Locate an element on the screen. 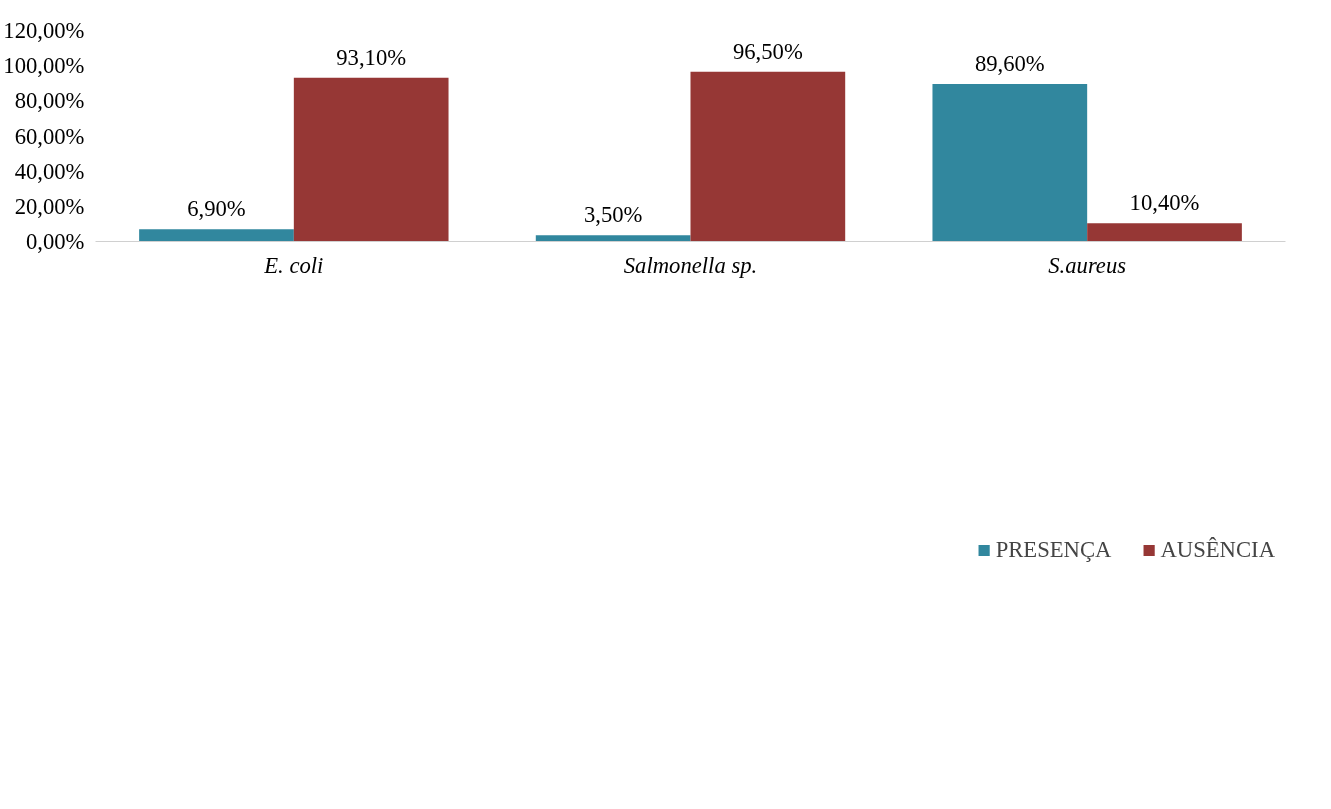 The image size is (1331, 809). data-label: 96,50% is located at coordinates (767, 51).